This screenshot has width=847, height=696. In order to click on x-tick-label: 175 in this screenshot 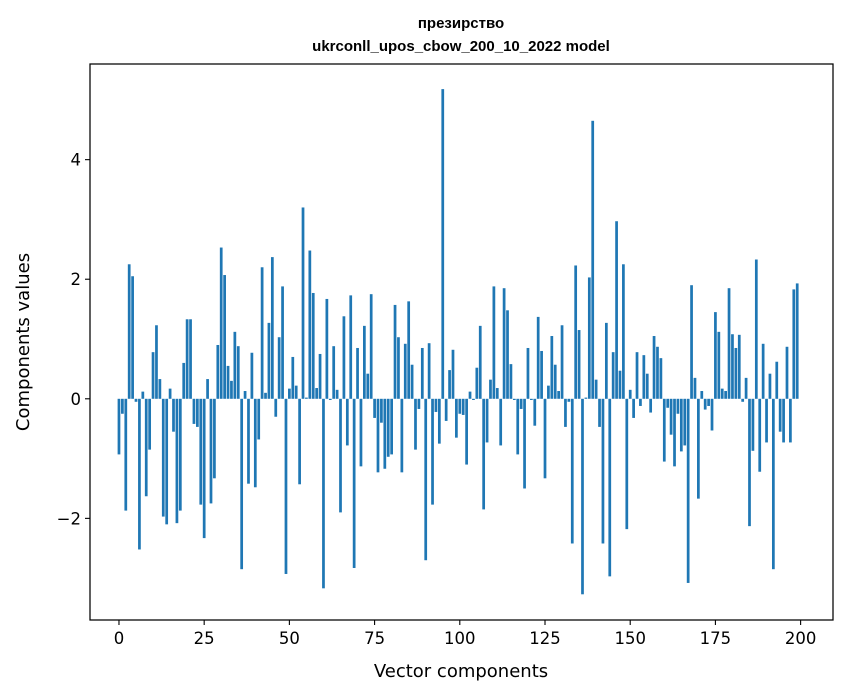, I will do `click(716, 638)`.